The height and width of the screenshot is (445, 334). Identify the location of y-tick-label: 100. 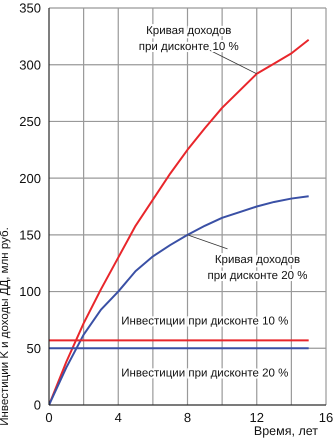
(30, 292).